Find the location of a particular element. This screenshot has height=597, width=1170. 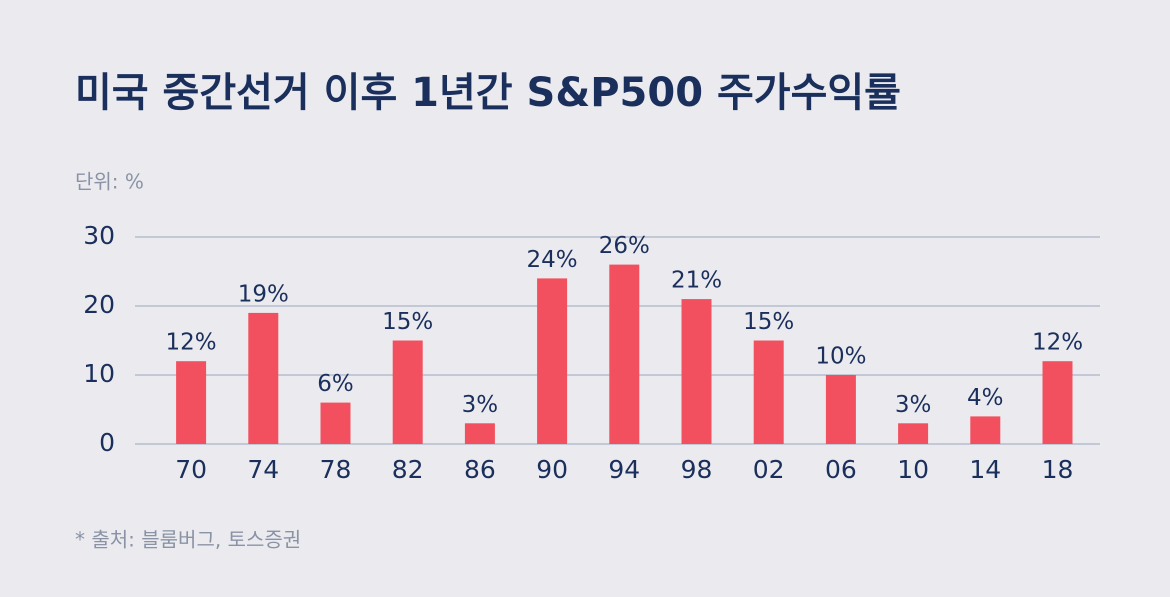

x-tick-label: 18 is located at coordinates (1058, 469).